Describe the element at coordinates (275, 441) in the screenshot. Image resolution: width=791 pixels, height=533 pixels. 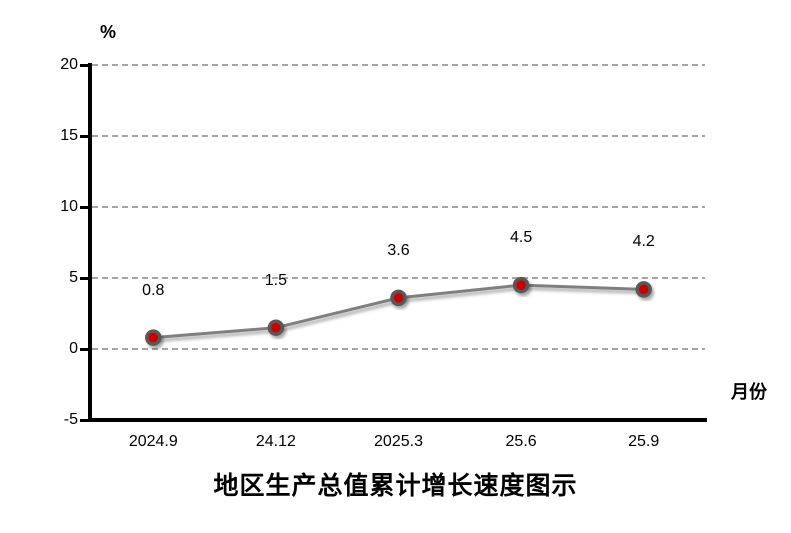
I see `x-tick-label: 24.12` at that location.